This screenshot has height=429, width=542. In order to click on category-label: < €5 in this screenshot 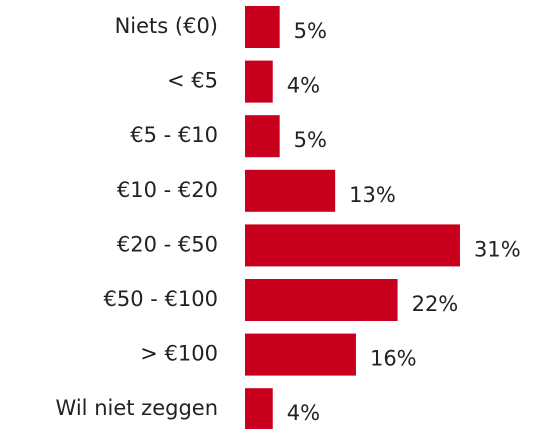, I will do `click(192, 81)`.